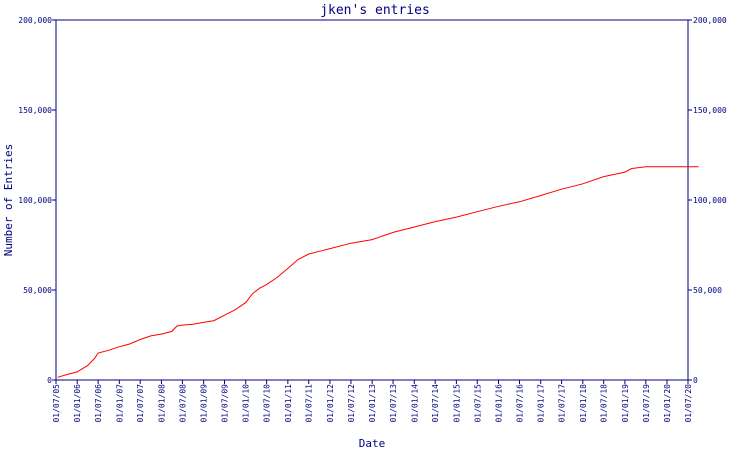 The image size is (750, 450). Describe the element at coordinates (351, 403) in the screenshot. I see `x-tick-label: 01/07/12` at that location.